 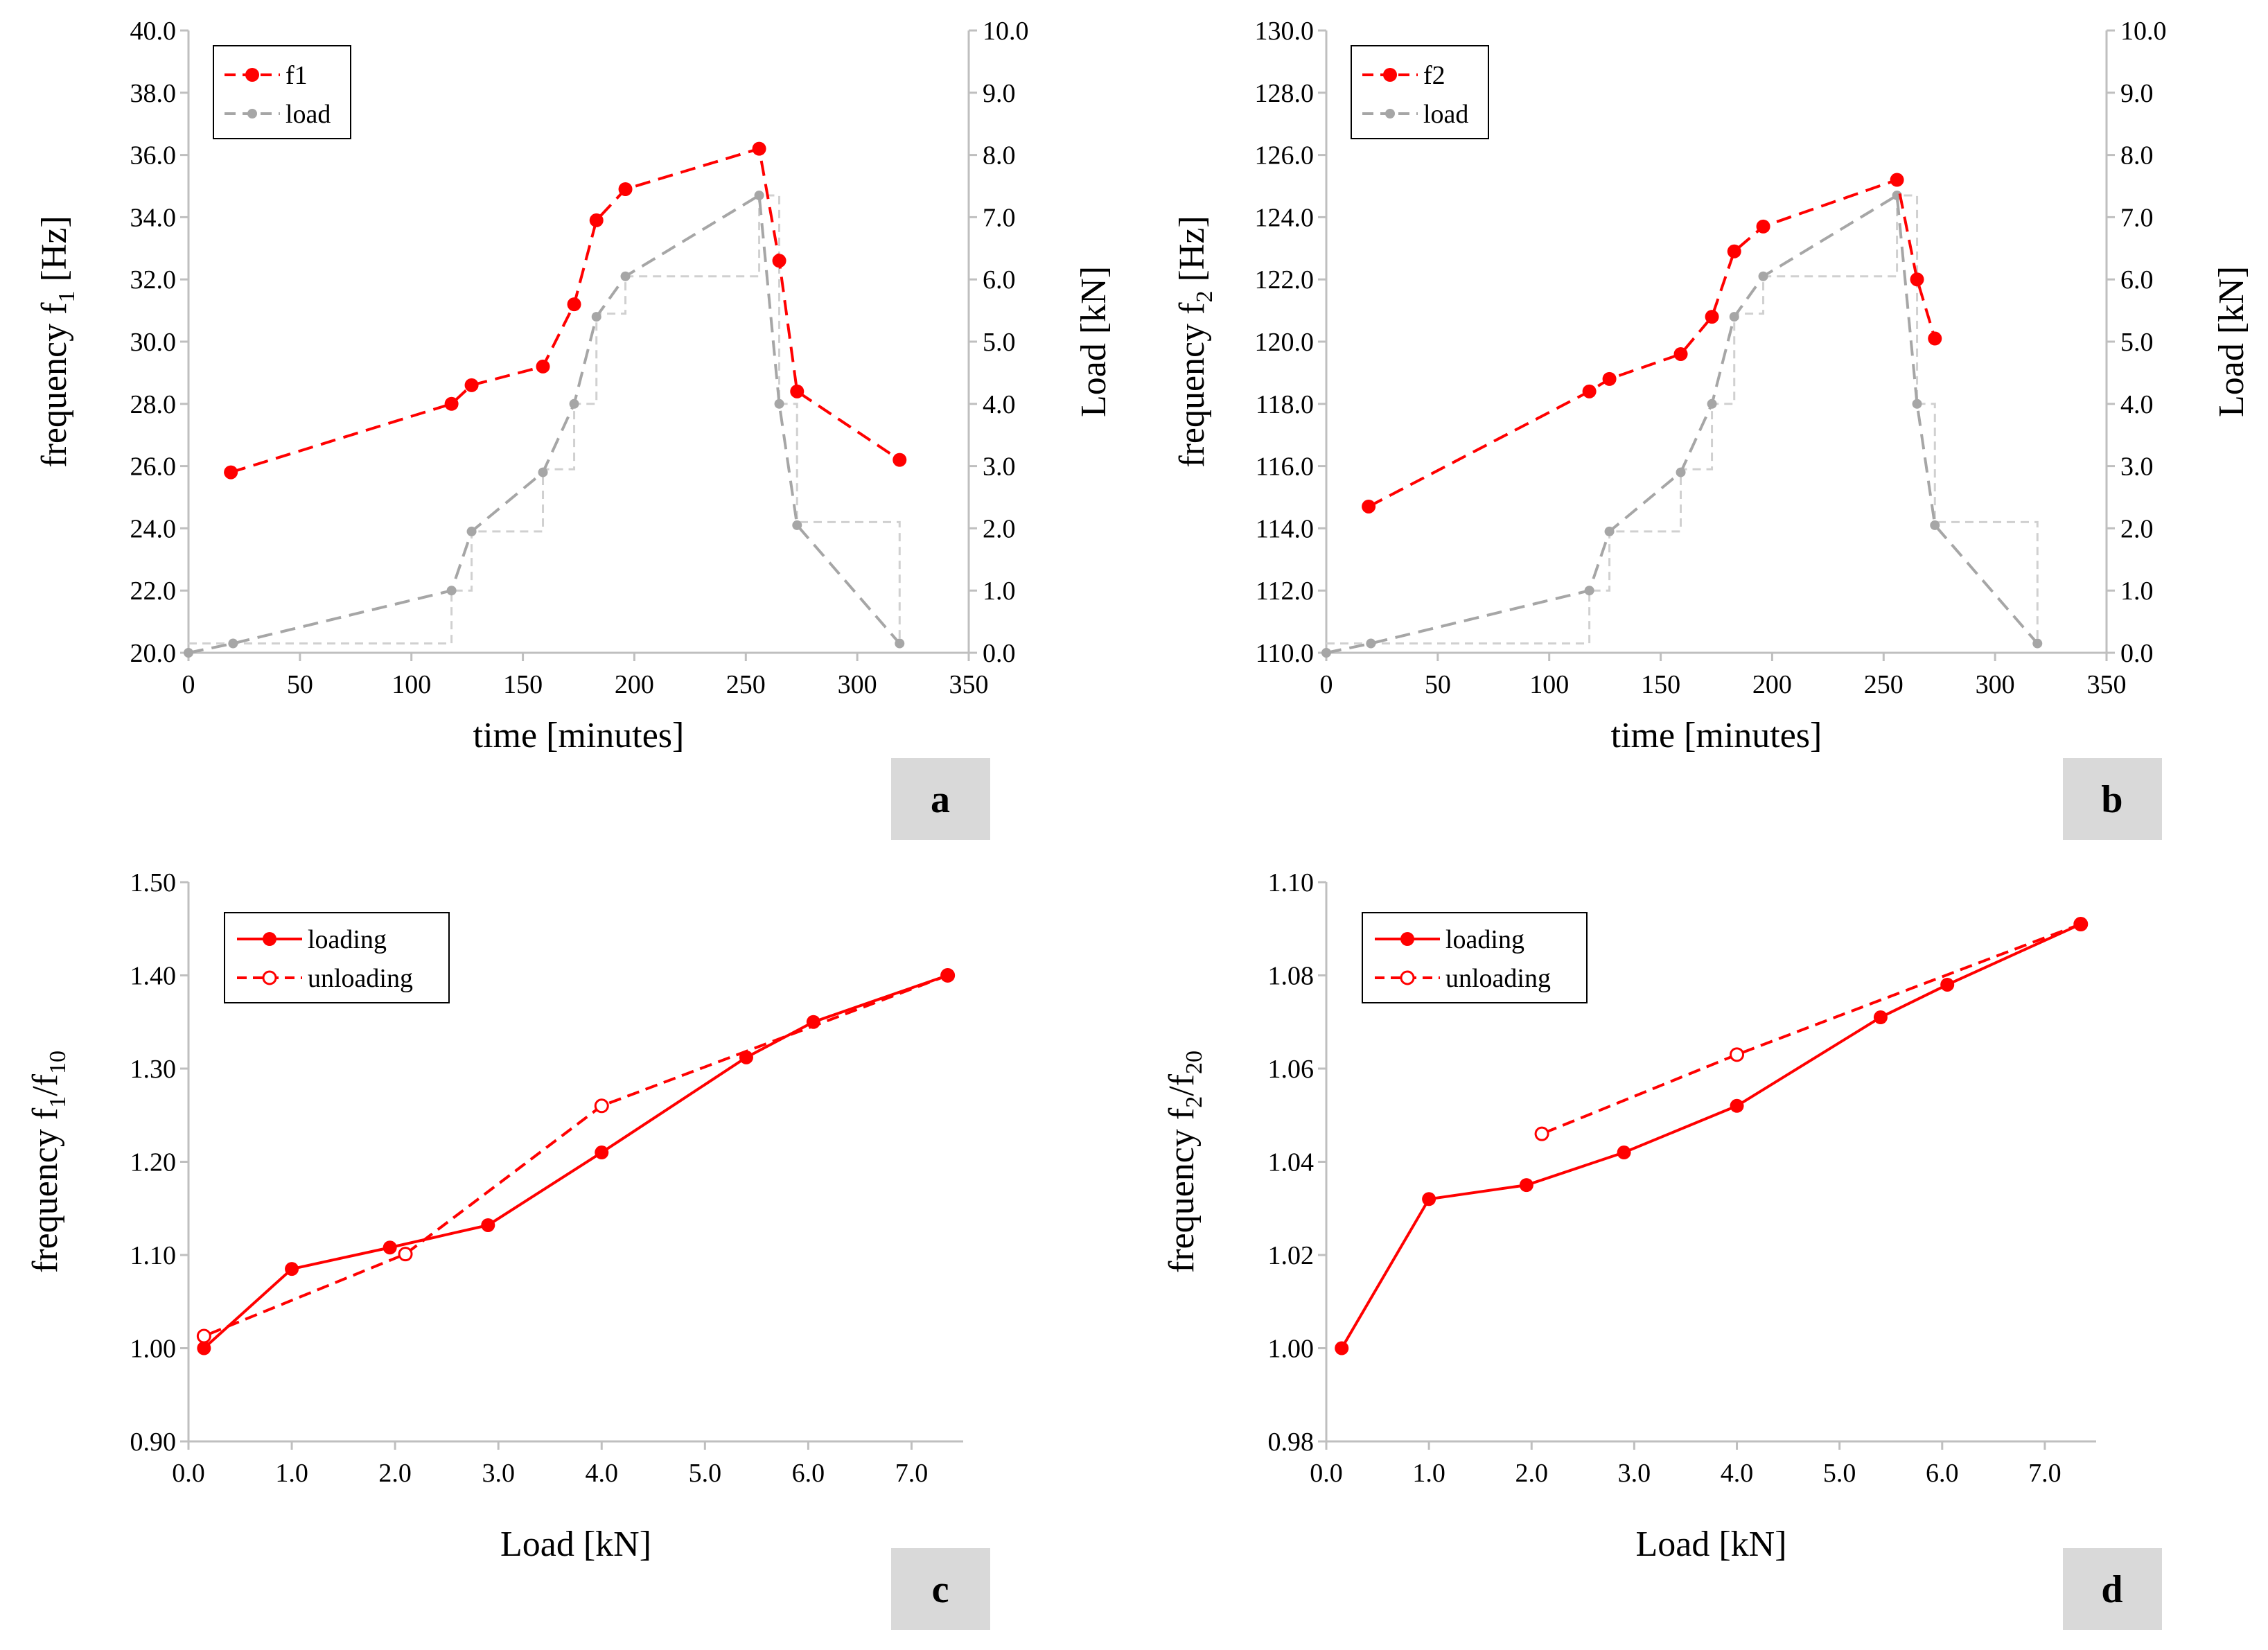 What do you see at coordinates (2137, 591) in the screenshot?
I see `y2-tick-label: 1.0` at bounding box center [2137, 591].